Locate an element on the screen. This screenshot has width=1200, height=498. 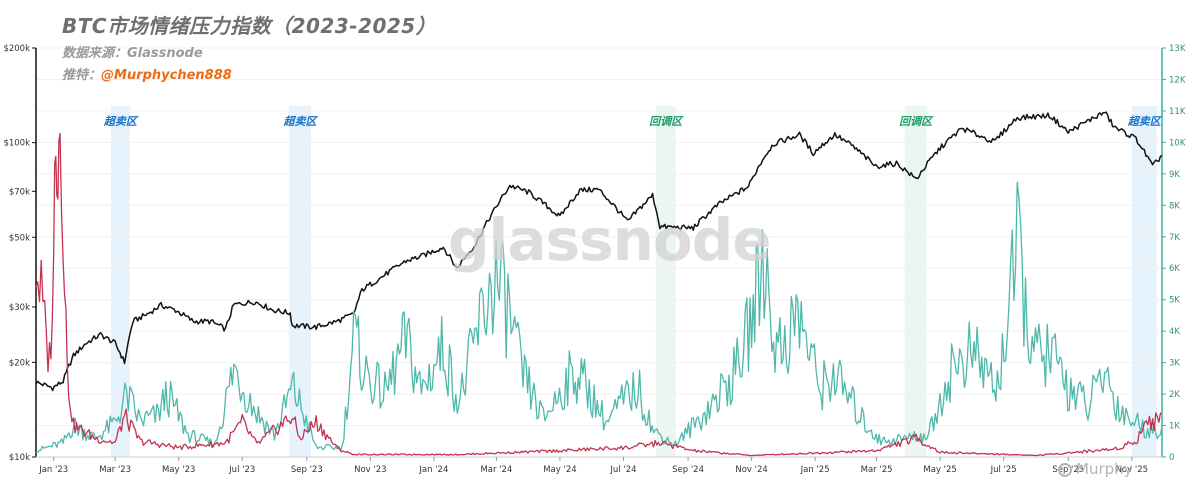
band-label-3: 回调区 is located at coordinates (666, 121).